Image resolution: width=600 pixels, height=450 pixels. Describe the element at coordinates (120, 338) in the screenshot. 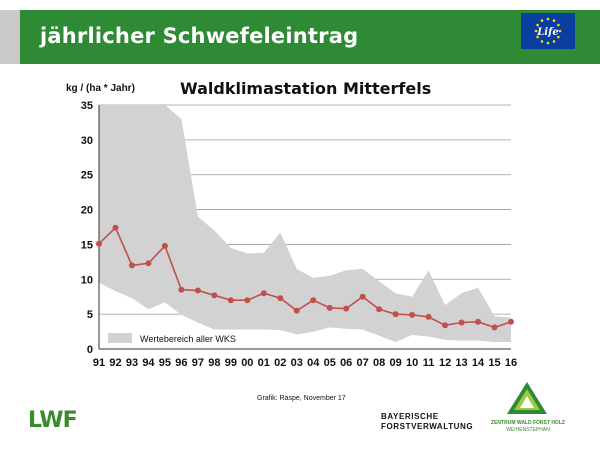

I see `legend-swatch` at that location.